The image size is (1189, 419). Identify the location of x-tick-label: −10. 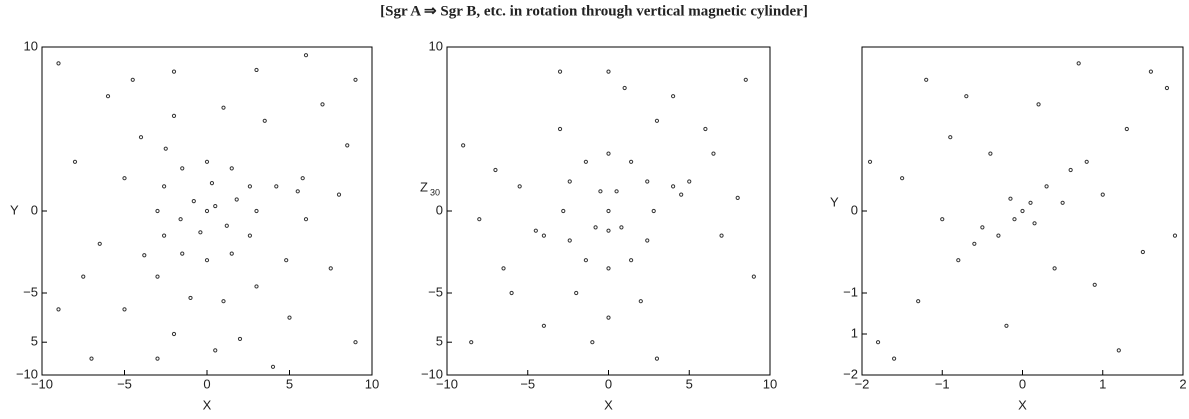
(447, 383).